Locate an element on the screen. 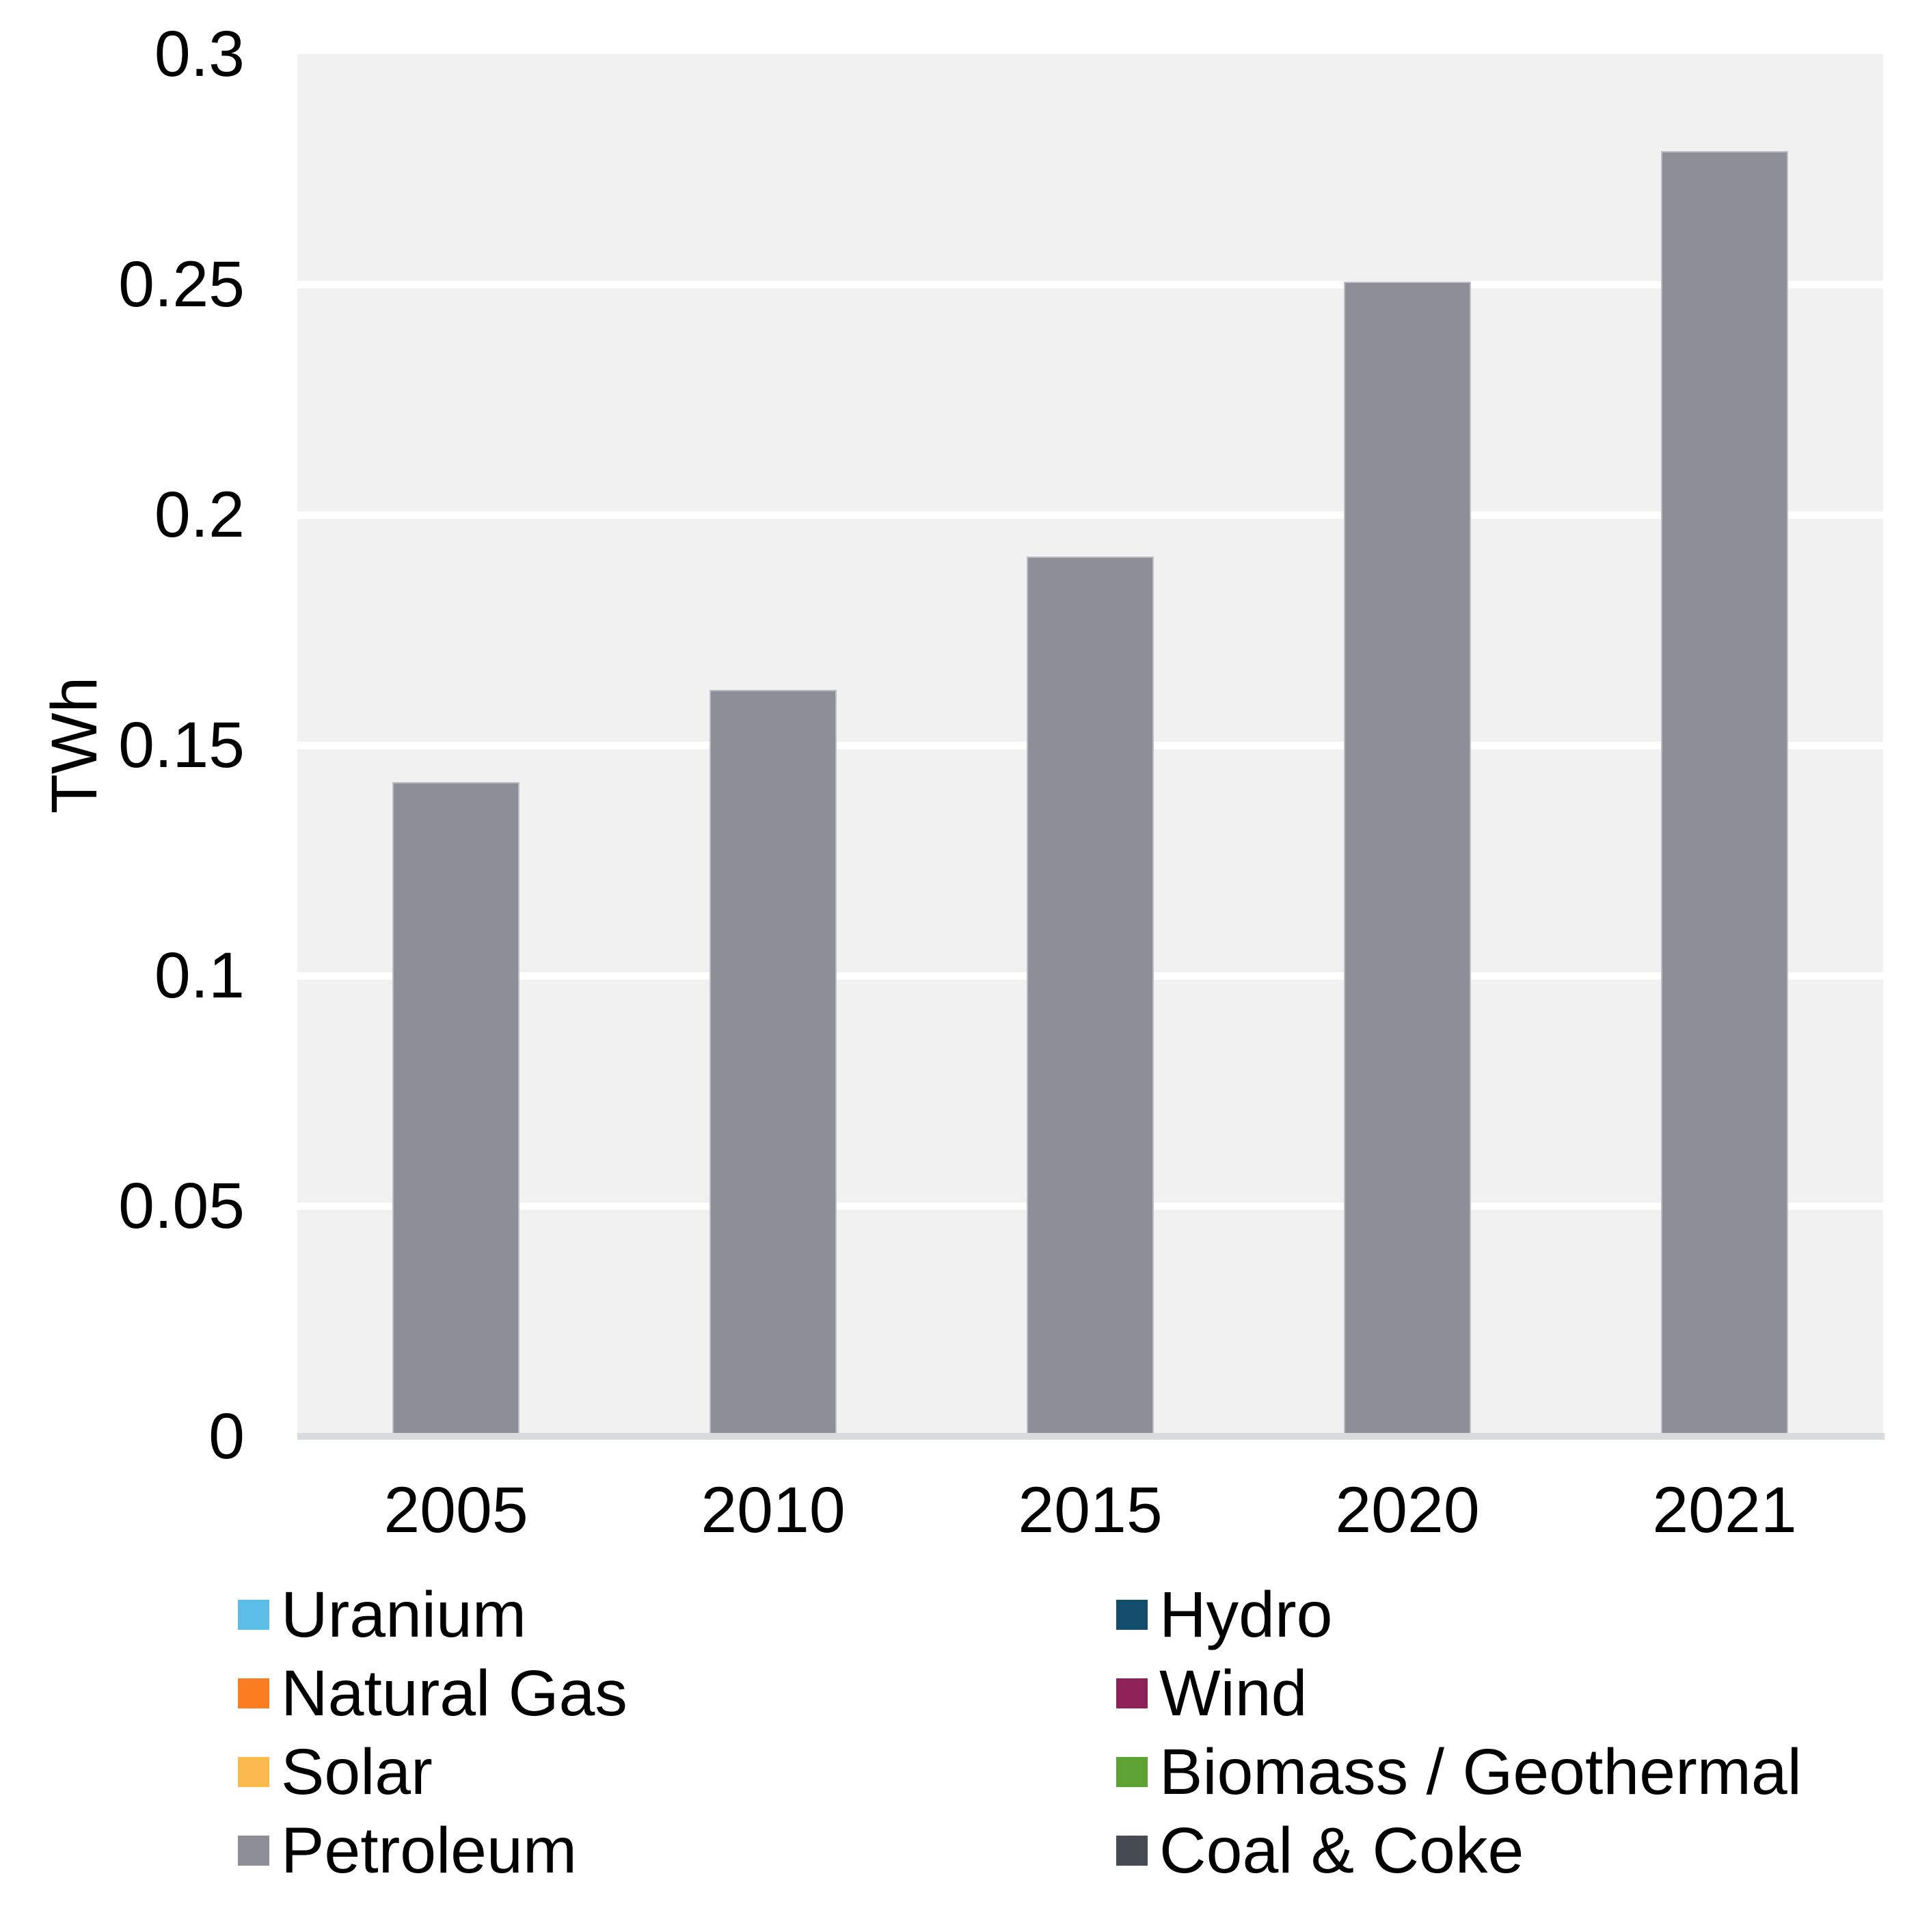 Image resolution: width=1918 pixels, height=1932 pixels. legend-label: Solar is located at coordinates (357, 1772).